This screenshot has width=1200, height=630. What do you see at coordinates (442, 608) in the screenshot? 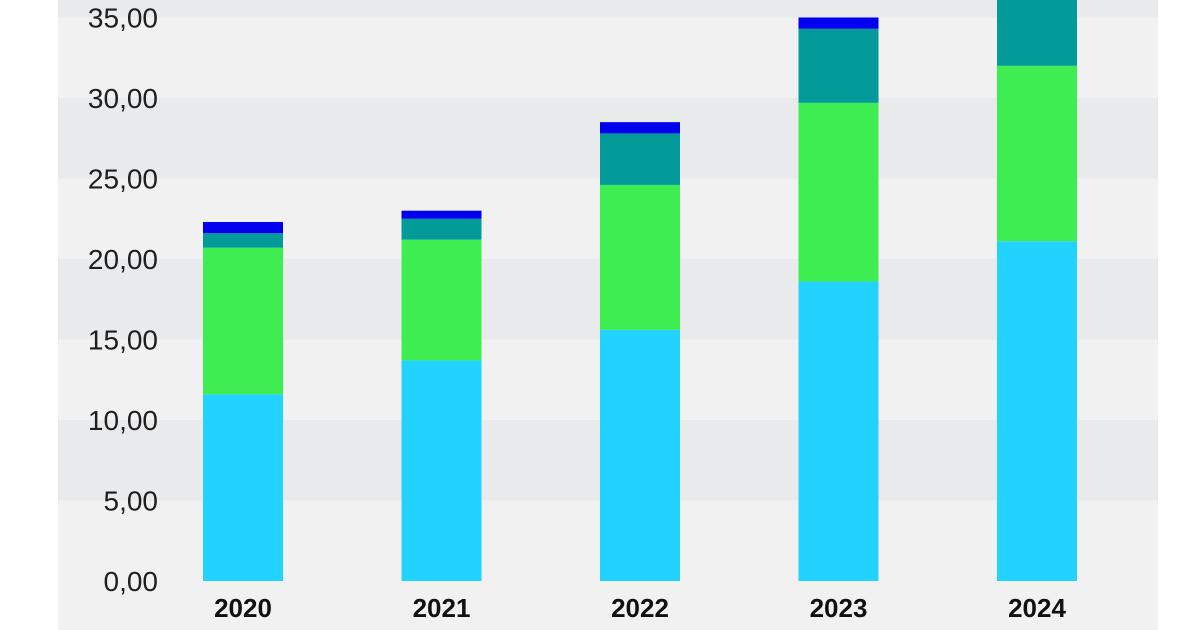
I see `x-tick-label: 2021` at bounding box center [442, 608].